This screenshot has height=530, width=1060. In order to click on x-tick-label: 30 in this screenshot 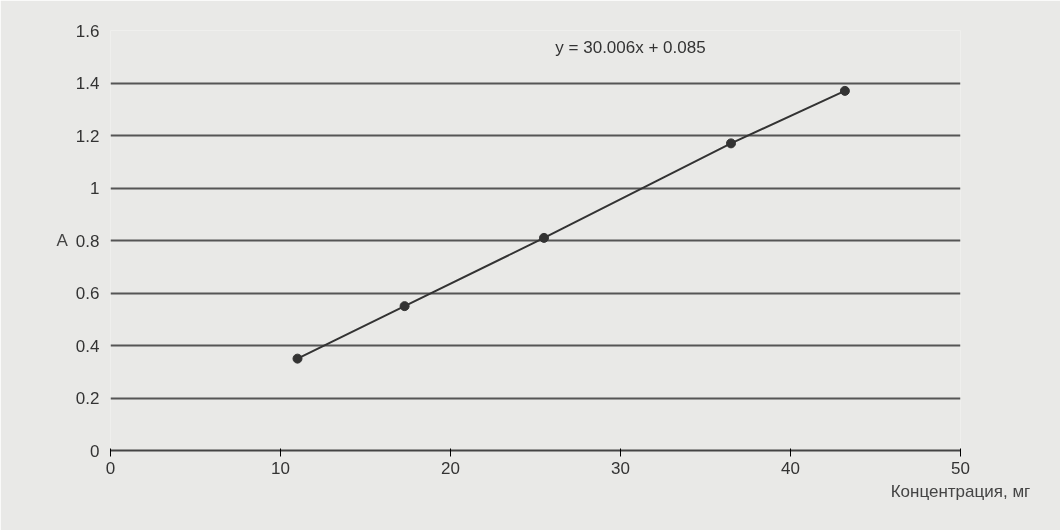, I will do `click(620, 468)`.